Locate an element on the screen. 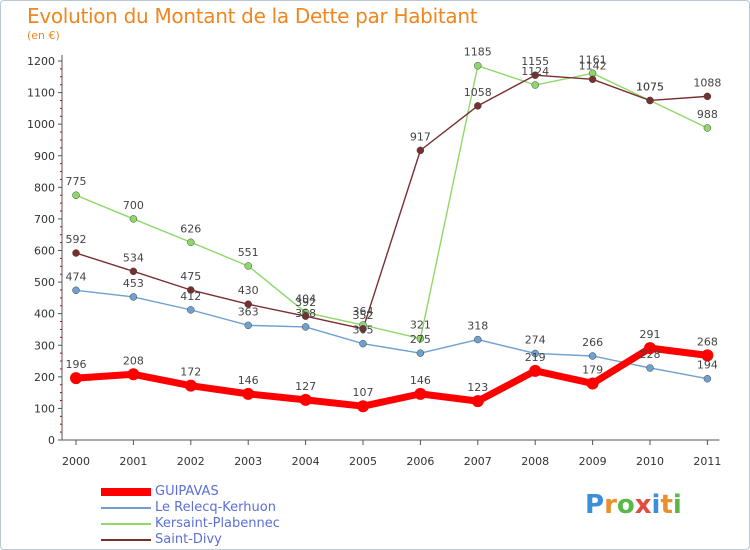  data-label: 358 is located at coordinates (305, 313).